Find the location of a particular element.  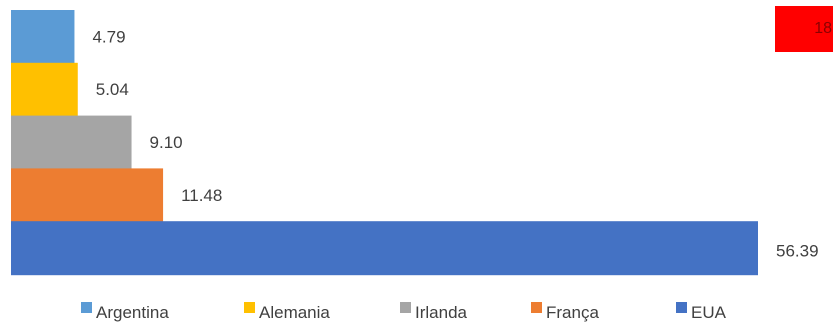

red-badge: 18 is located at coordinates (804, 29).